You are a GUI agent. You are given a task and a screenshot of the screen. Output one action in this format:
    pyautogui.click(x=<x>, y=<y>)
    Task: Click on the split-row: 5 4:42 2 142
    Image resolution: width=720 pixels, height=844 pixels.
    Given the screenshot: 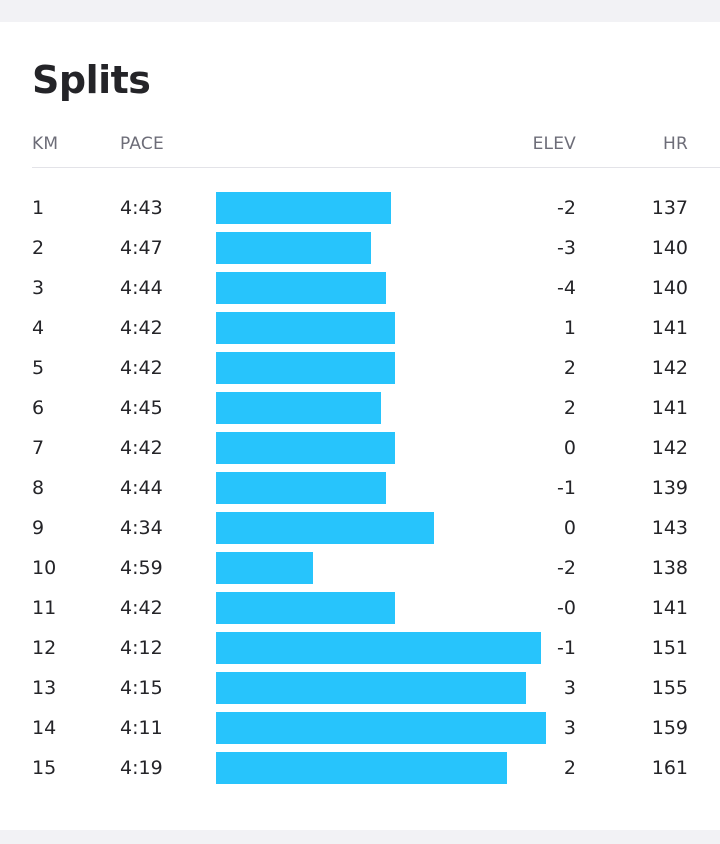 What is the action you would take?
    pyautogui.click(x=360, y=368)
    